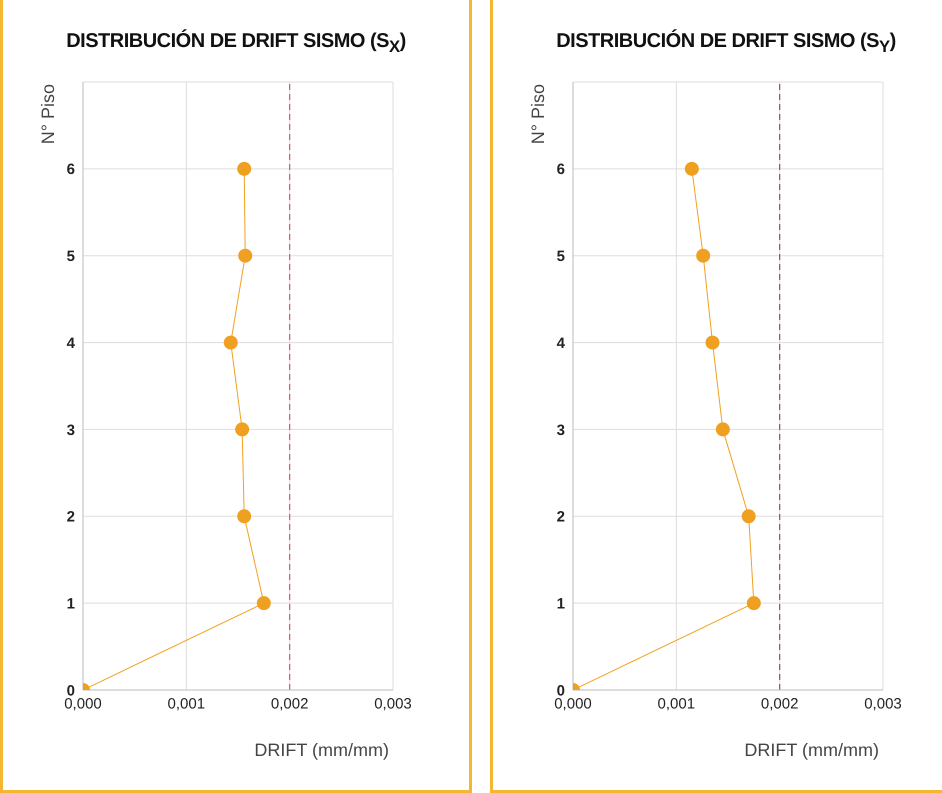  I want to click on chart-title: DISTRIBUCIÓN DE DRIFT SISMO (S$_{Y}$), so click(726, 43).